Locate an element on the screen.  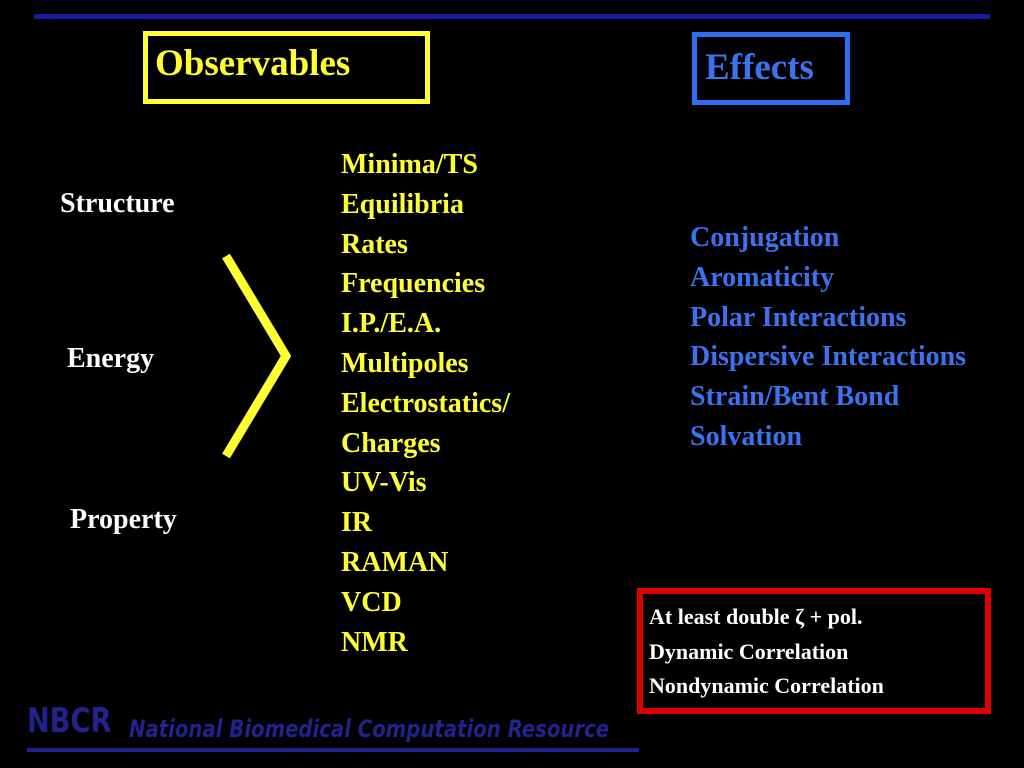
footer-organization-name: National Biomedical Computation Resource is located at coordinates (369, 729).